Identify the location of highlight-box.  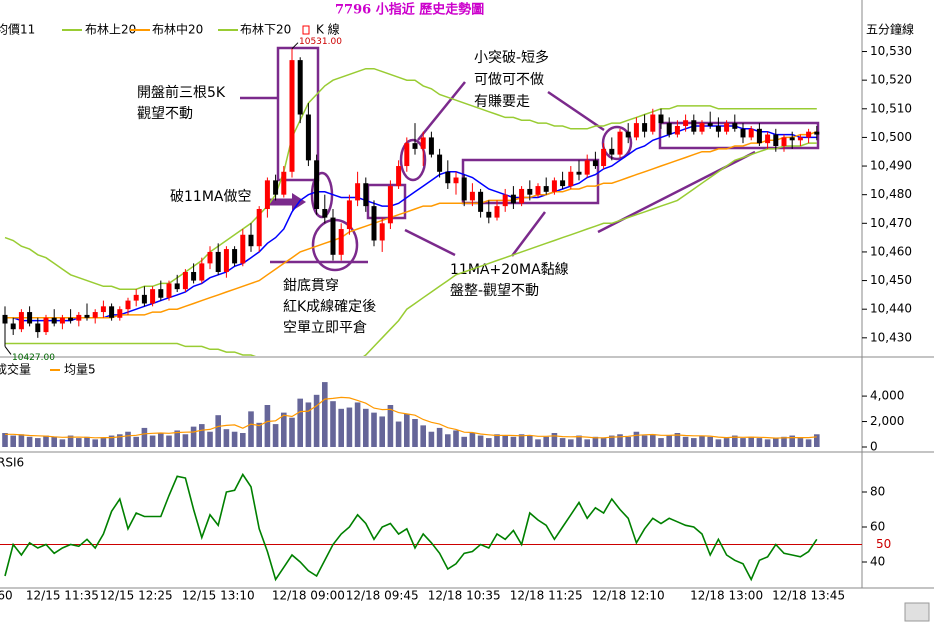
(298, 114).